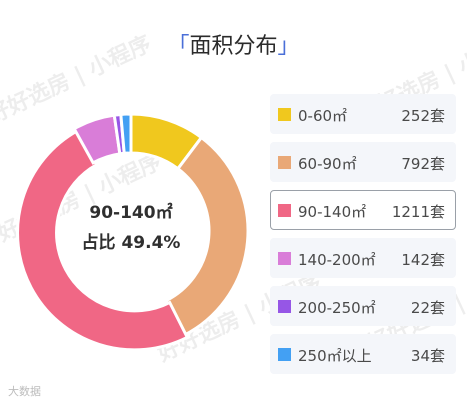 The height and width of the screenshot is (402, 467). I want to click on legend-item: 0-60㎡ 252套, so click(363, 114).